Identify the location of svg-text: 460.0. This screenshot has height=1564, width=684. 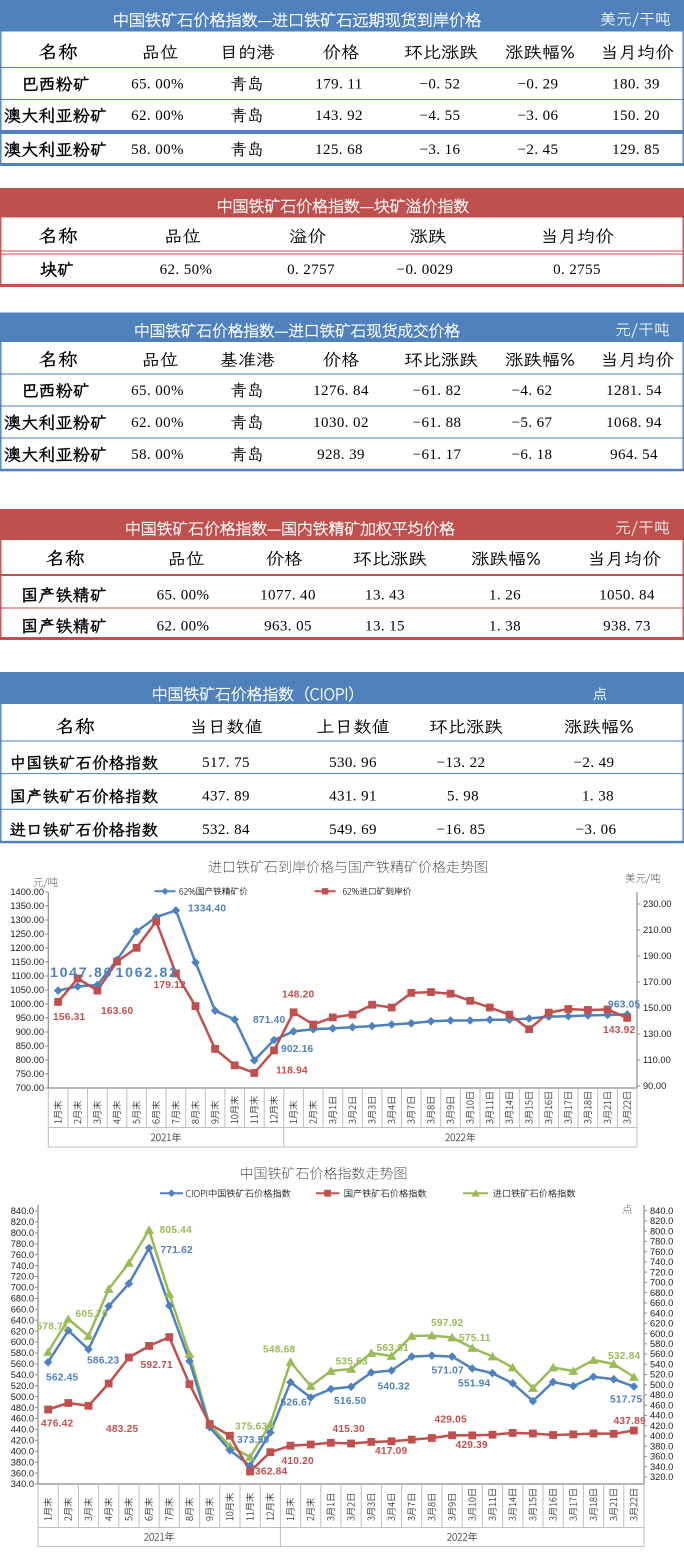
(22, 1419).